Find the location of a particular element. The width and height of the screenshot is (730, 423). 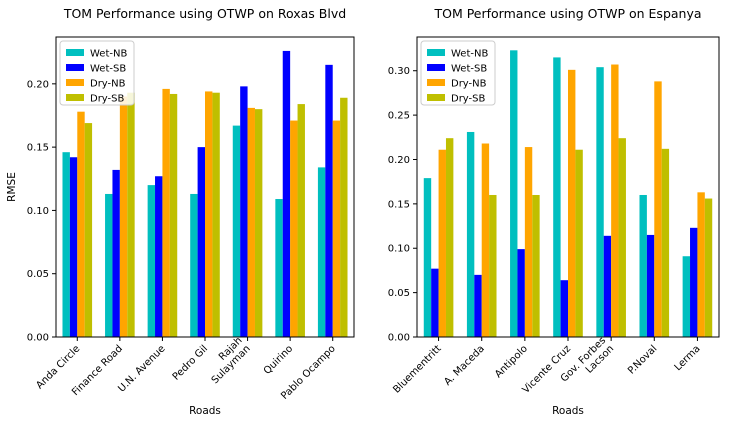

x-tick-label: Bluementritt is located at coordinates (417, 369).